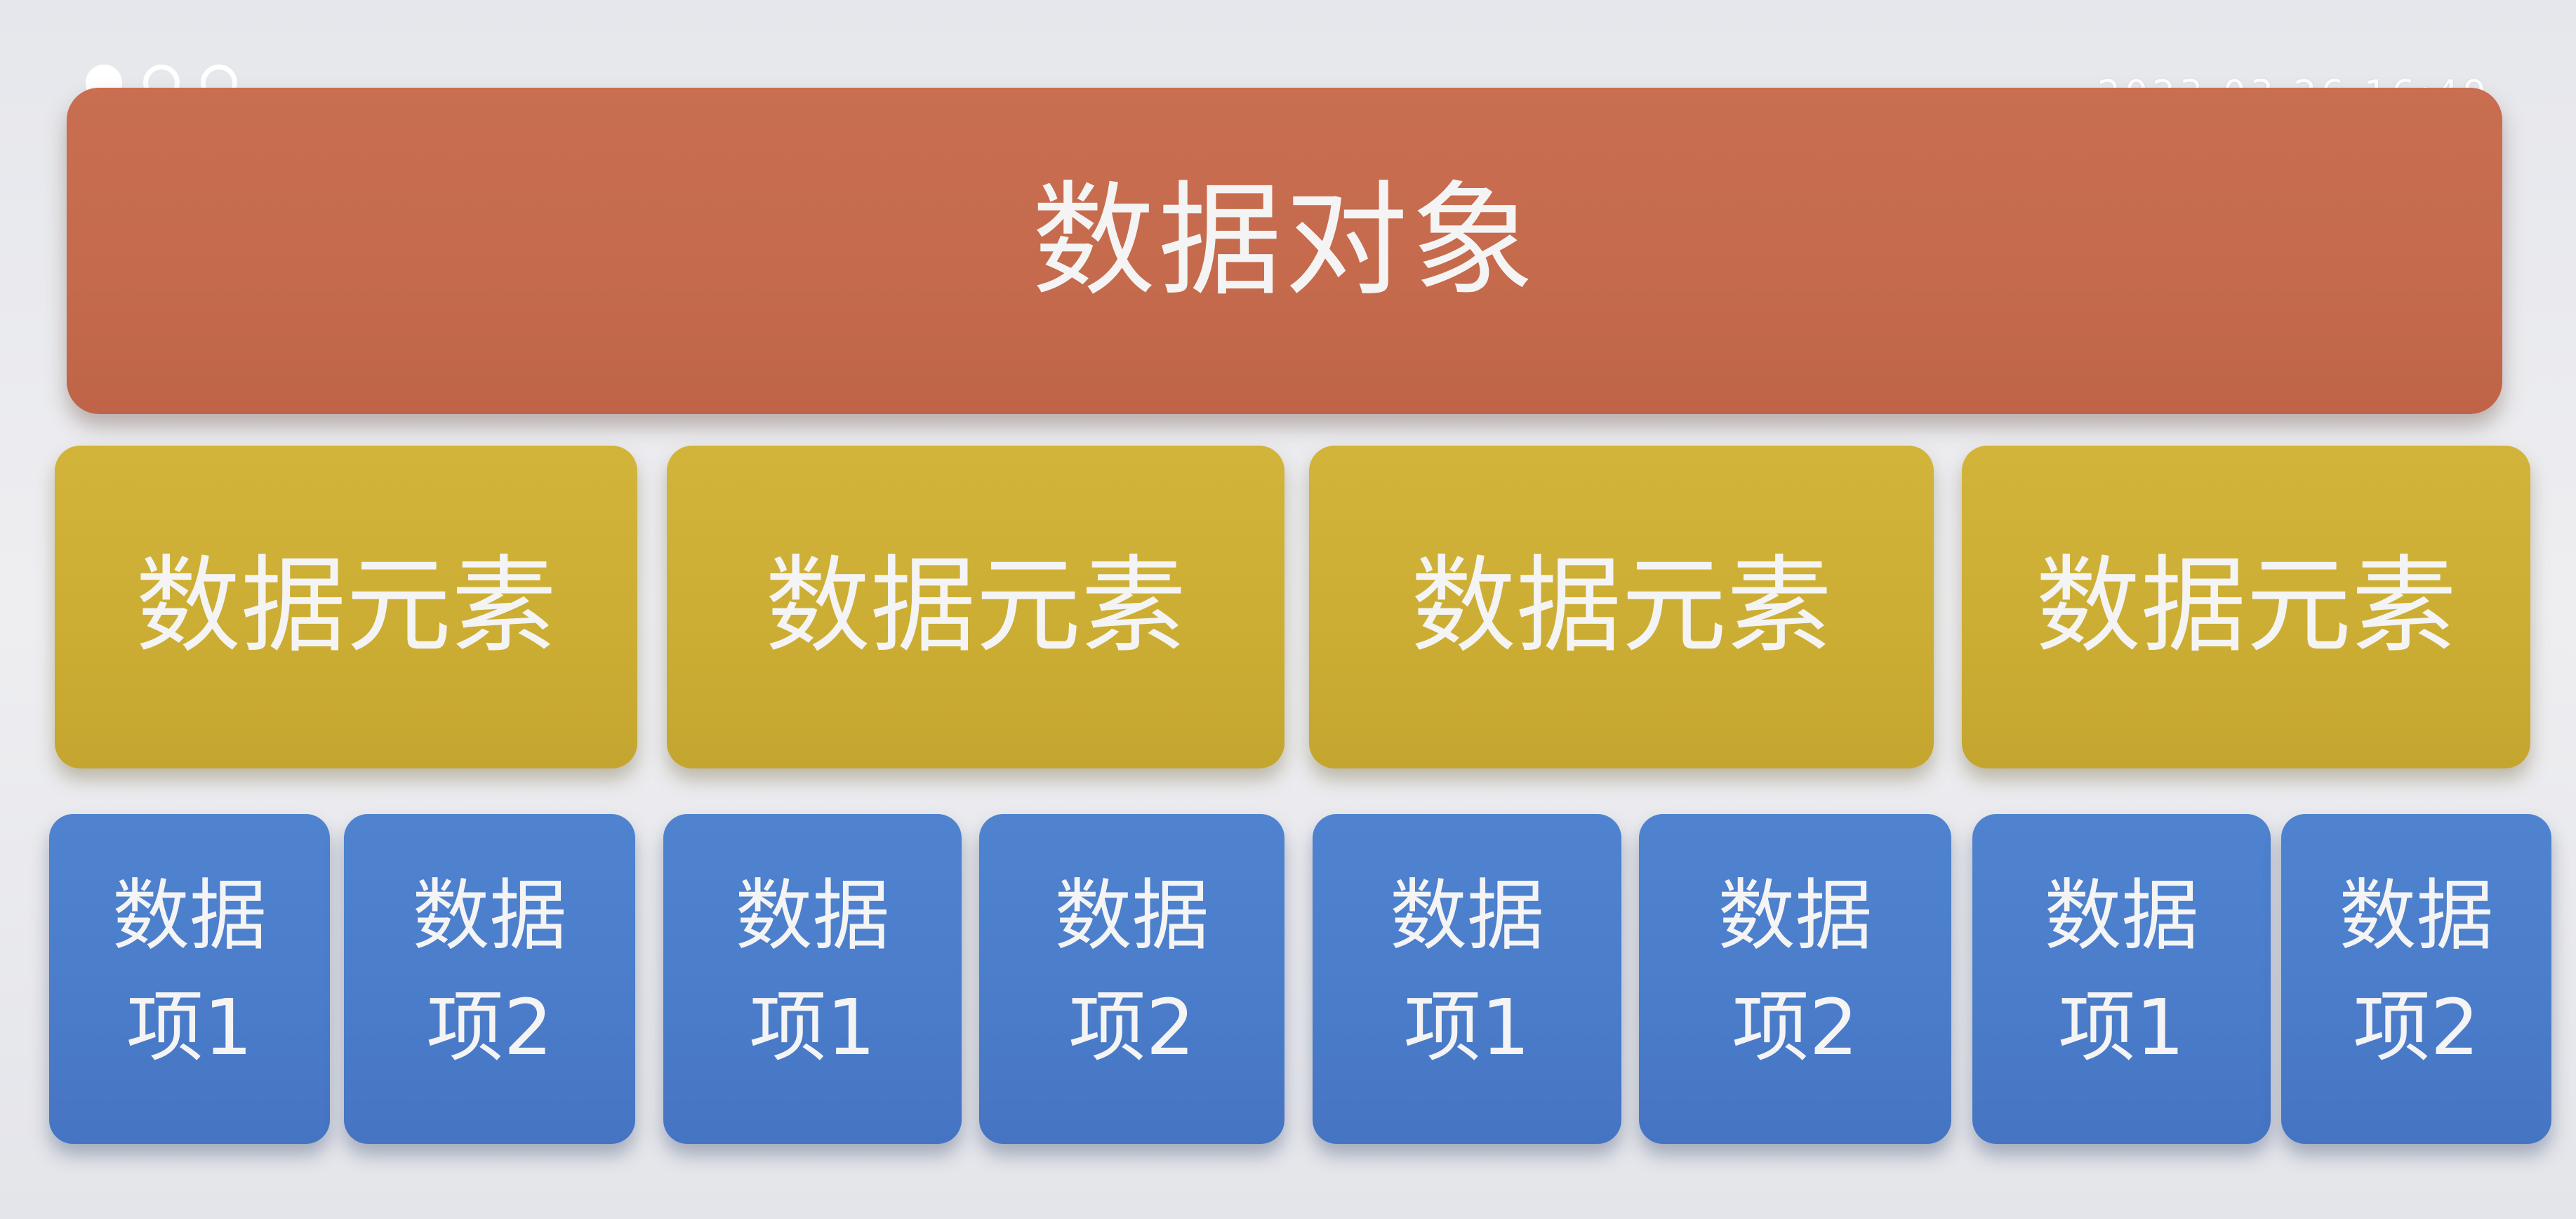 This screenshot has height=1219, width=2576. What do you see at coordinates (1284, 241) in the screenshot?
I see `data-object-label: 数据对象` at bounding box center [1284, 241].